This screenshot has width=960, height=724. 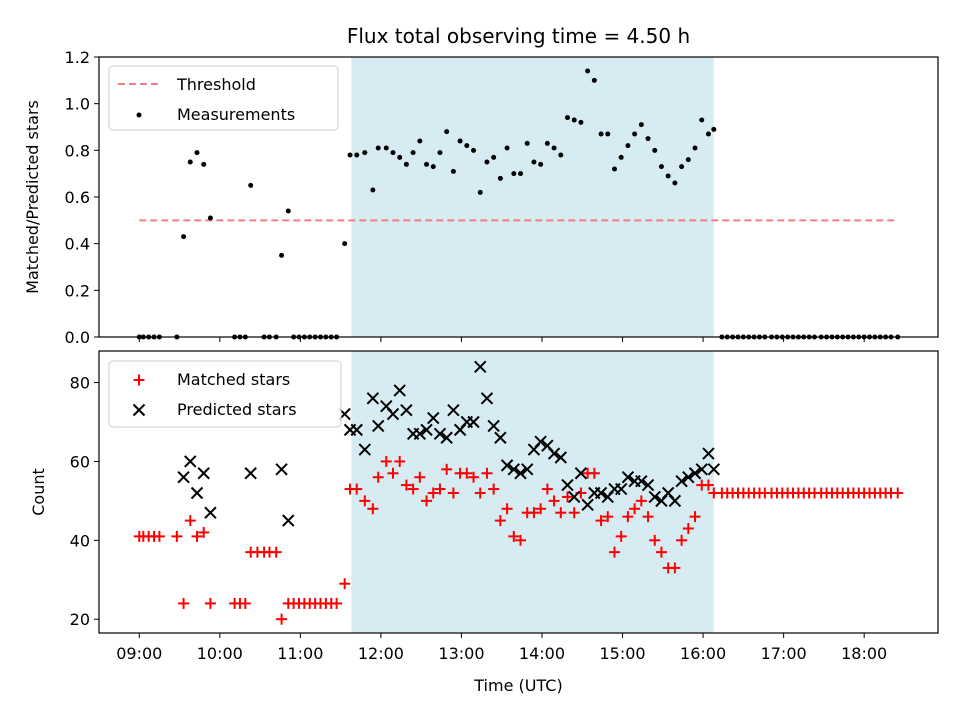 What do you see at coordinates (139, 653) in the screenshot?
I see `x-tick-label: 09:00` at bounding box center [139, 653].